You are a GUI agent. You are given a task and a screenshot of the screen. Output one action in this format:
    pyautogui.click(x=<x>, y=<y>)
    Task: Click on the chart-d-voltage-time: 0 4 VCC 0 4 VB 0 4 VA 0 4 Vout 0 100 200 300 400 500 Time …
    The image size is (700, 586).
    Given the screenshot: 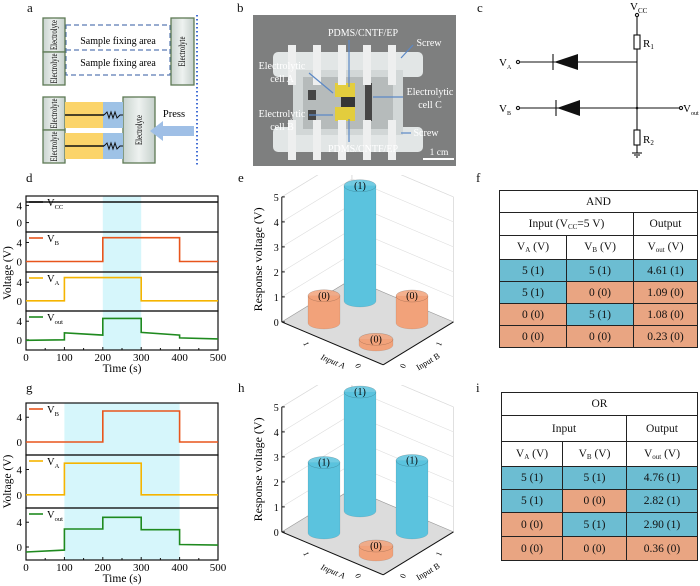 What is the action you would take?
    pyautogui.click(x=114, y=285)
    